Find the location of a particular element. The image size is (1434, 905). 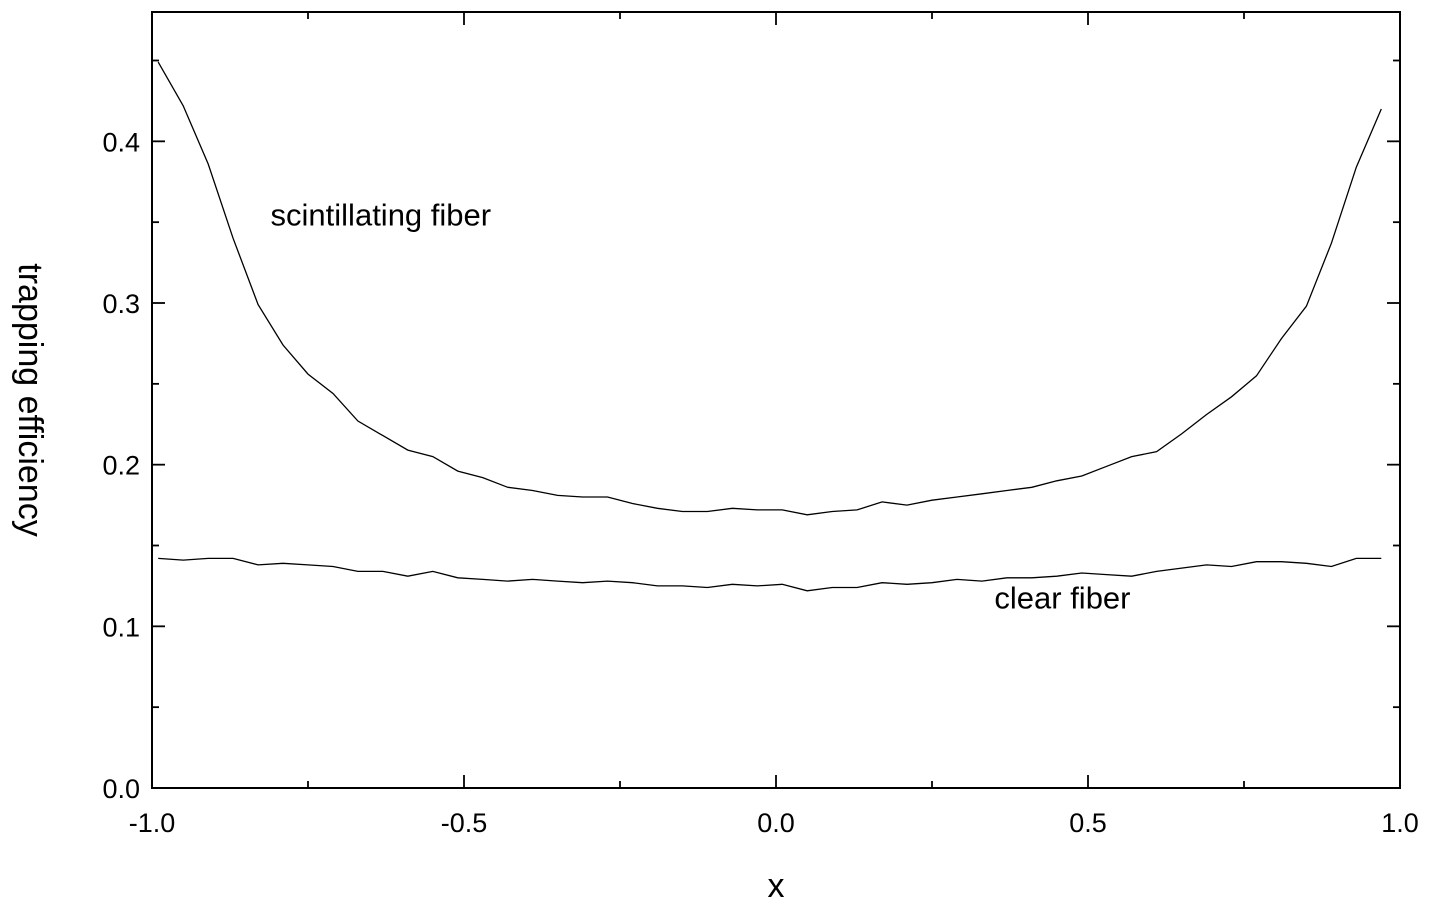

series-annotation: clear fiber is located at coordinates (1062, 598).